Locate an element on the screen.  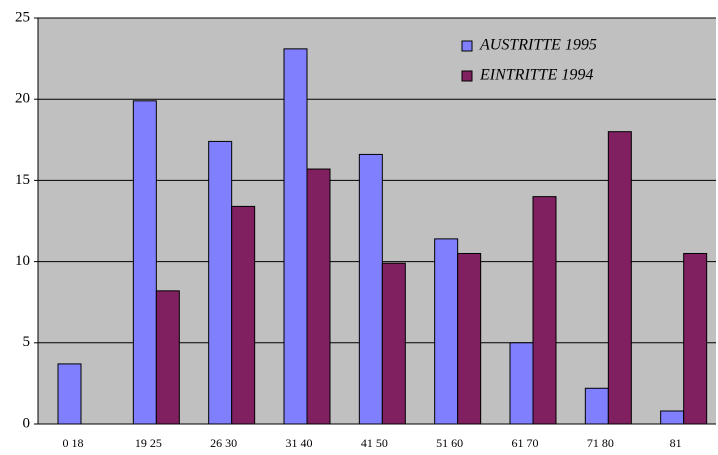
y-tick-label: 20 is located at coordinates (22, 99).